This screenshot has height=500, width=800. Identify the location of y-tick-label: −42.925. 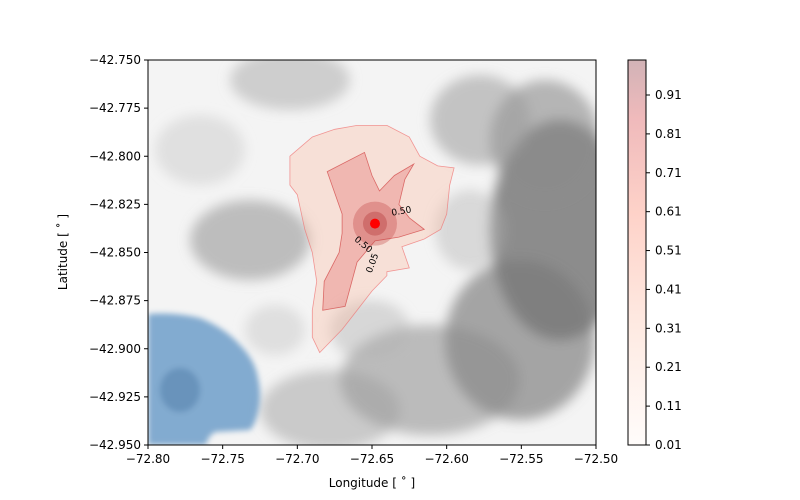
(115, 397).